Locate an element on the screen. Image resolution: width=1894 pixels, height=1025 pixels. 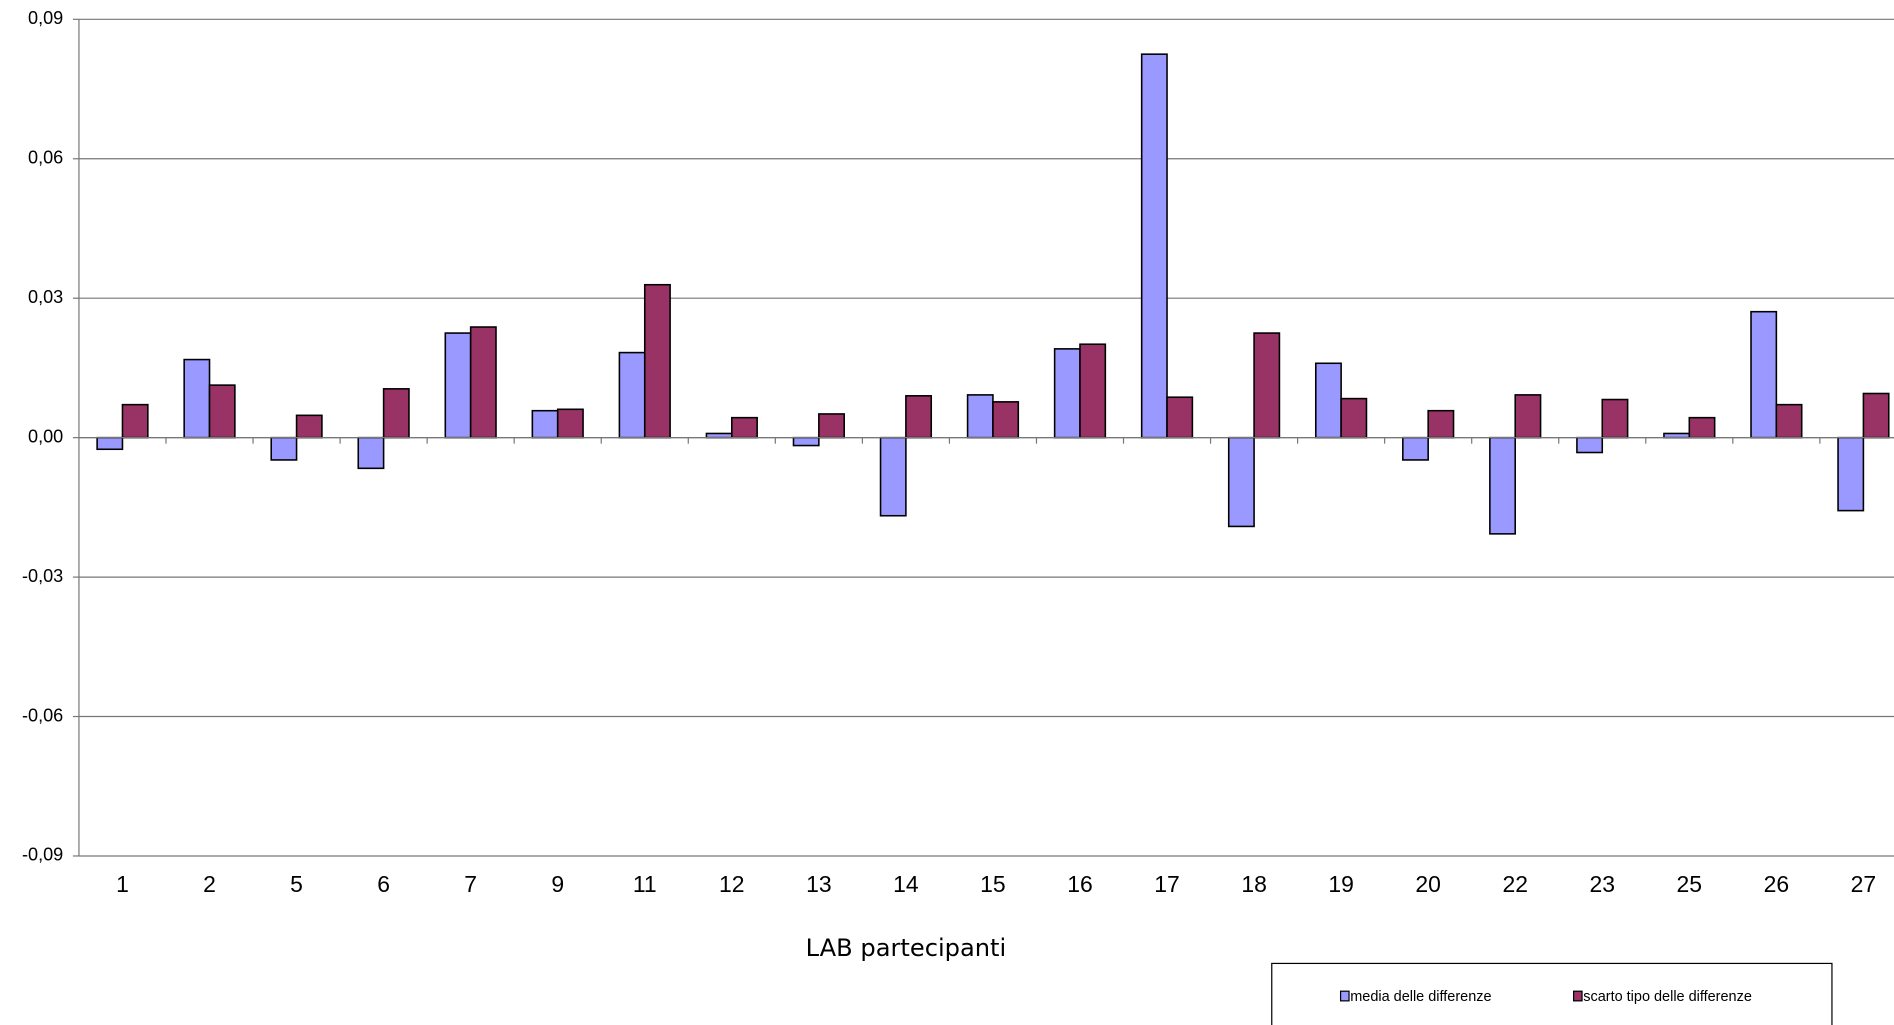
x-tick-label: 12 is located at coordinates (732, 884).